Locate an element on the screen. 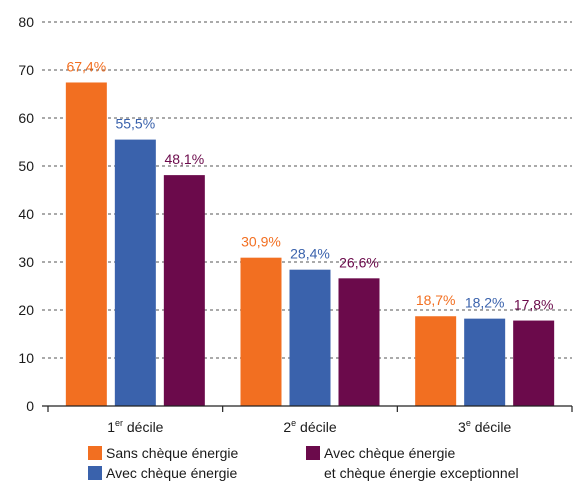 Image resolution: width=584 pixels, height=488 pixels. y-tick-label: 30 is located at coordinates (26, 262).